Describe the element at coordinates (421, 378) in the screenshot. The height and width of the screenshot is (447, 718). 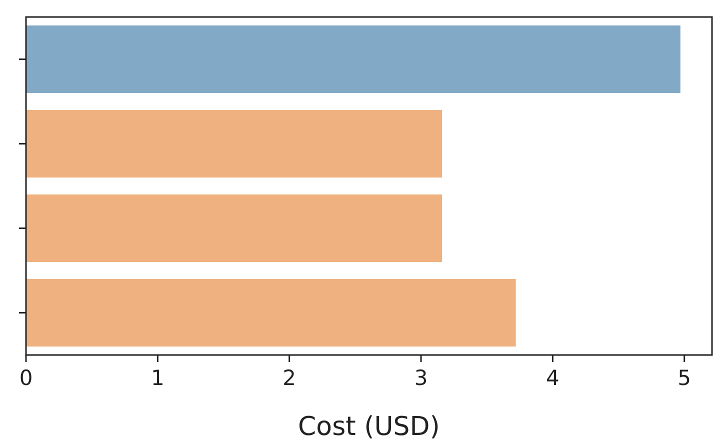
I see `x-tick-label: 3` at that location.